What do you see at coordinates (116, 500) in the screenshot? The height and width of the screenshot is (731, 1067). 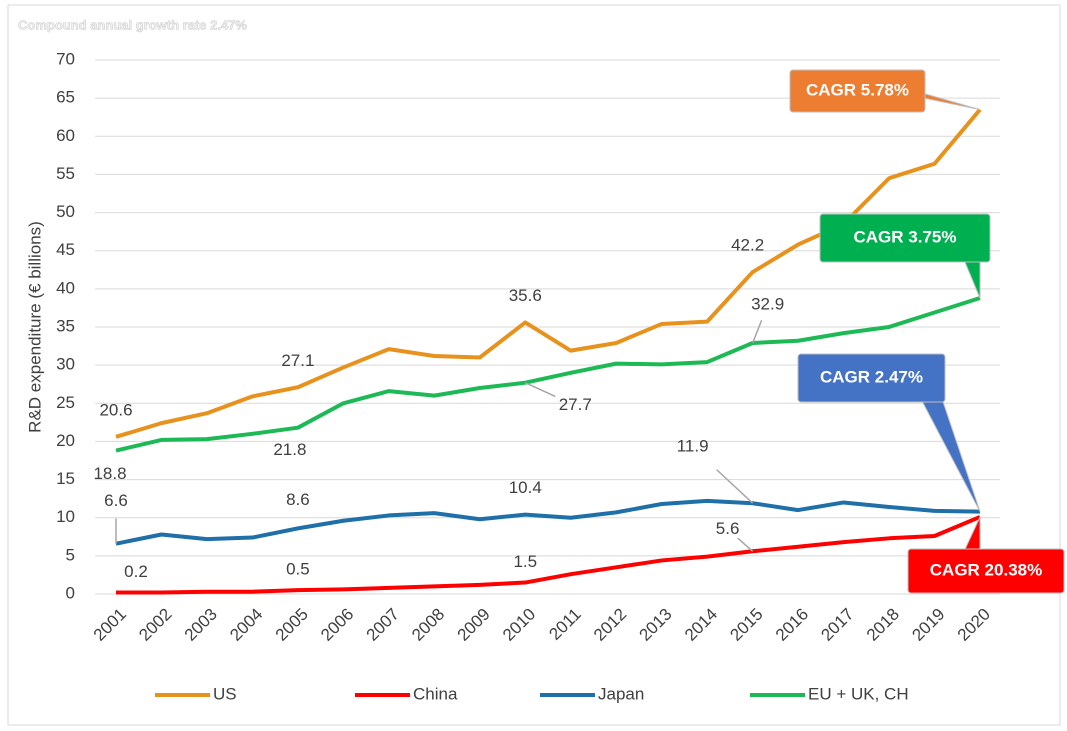 I see `data-label: 6.6` at bounding box center [116, 500].